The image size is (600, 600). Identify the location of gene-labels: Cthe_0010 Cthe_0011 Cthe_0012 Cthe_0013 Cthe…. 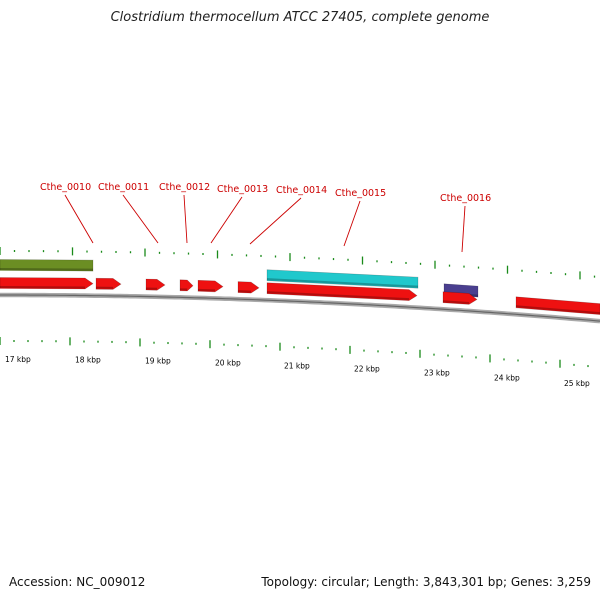
(265, 217).